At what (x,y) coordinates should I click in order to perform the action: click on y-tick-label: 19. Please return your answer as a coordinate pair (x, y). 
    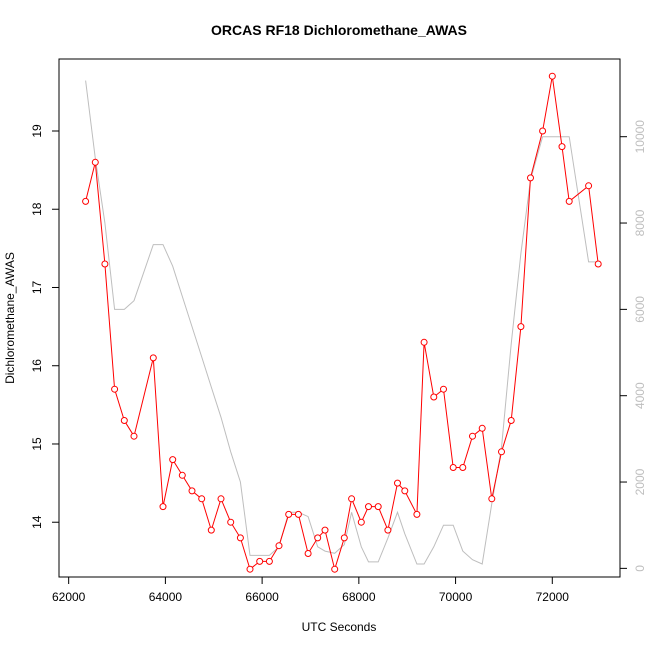
    Looking at the image, I should click on (37, 131).